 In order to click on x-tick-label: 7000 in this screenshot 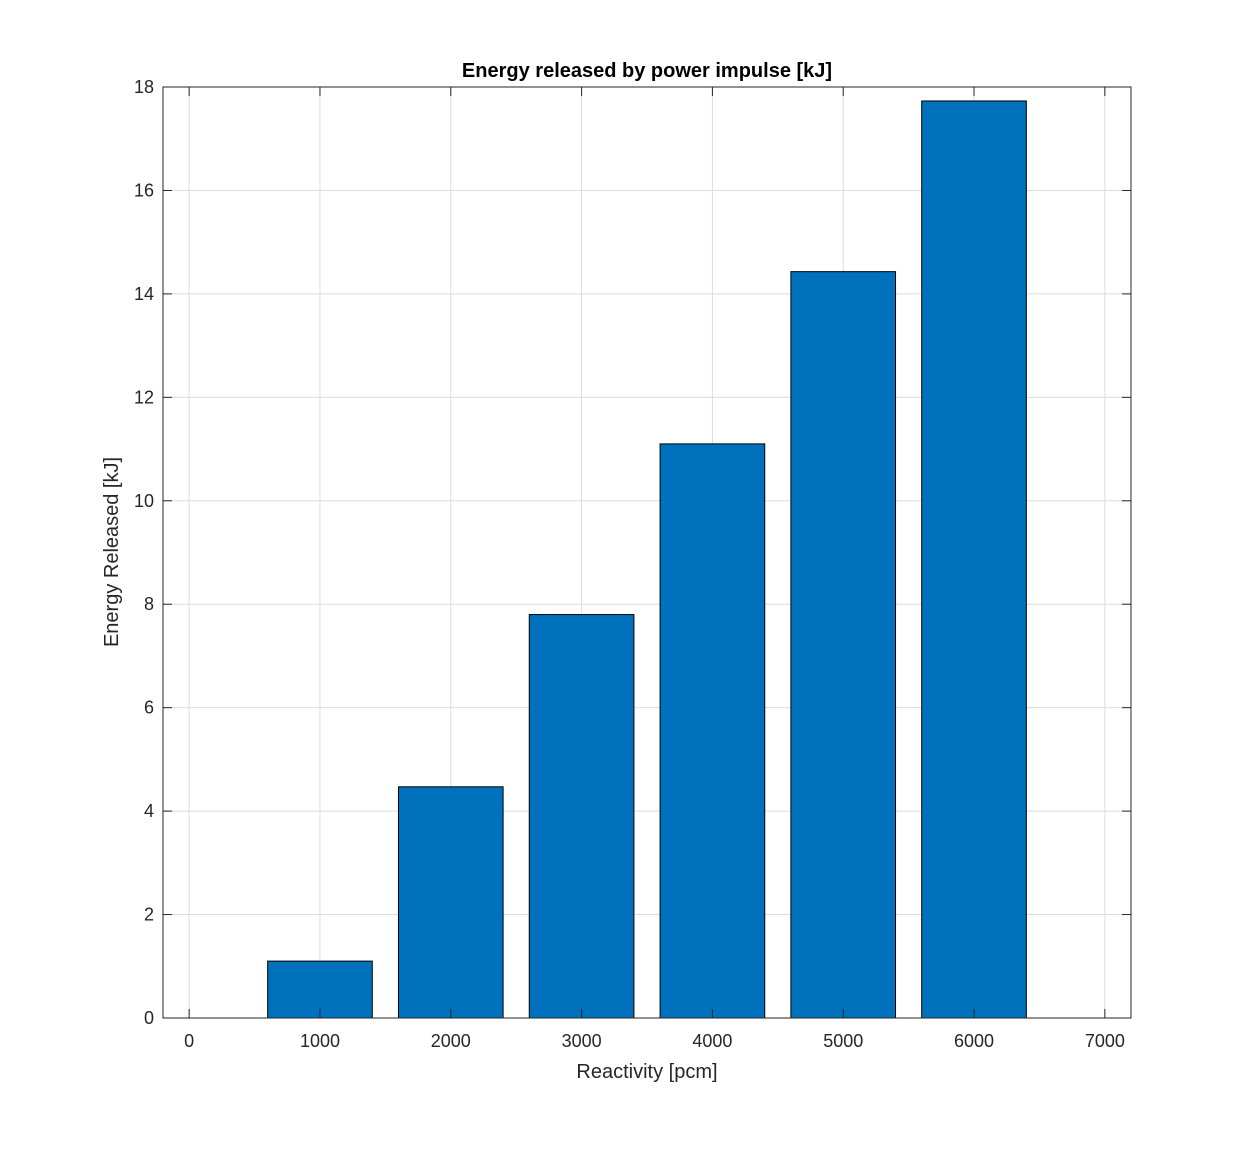, I will do `click(1105, 1041)`.